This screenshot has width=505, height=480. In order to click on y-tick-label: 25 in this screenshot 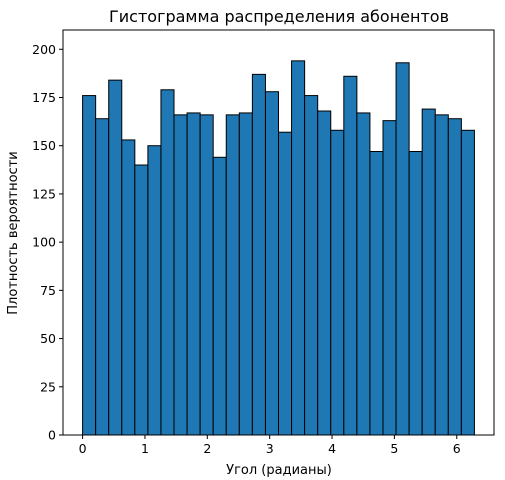, I will do `click(48, 386)`.